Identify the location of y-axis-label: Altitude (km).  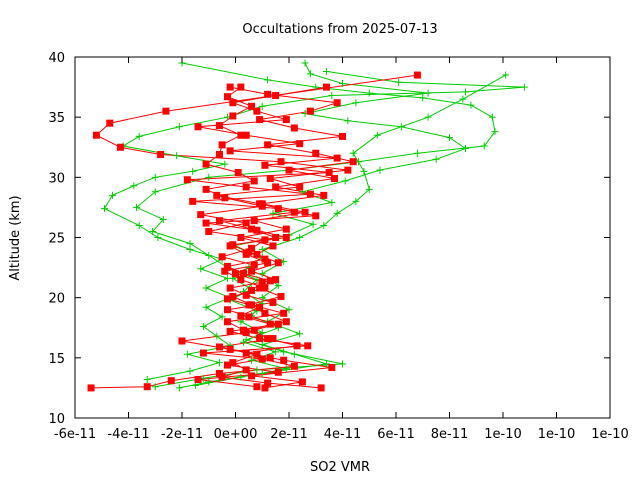
(15, 237).